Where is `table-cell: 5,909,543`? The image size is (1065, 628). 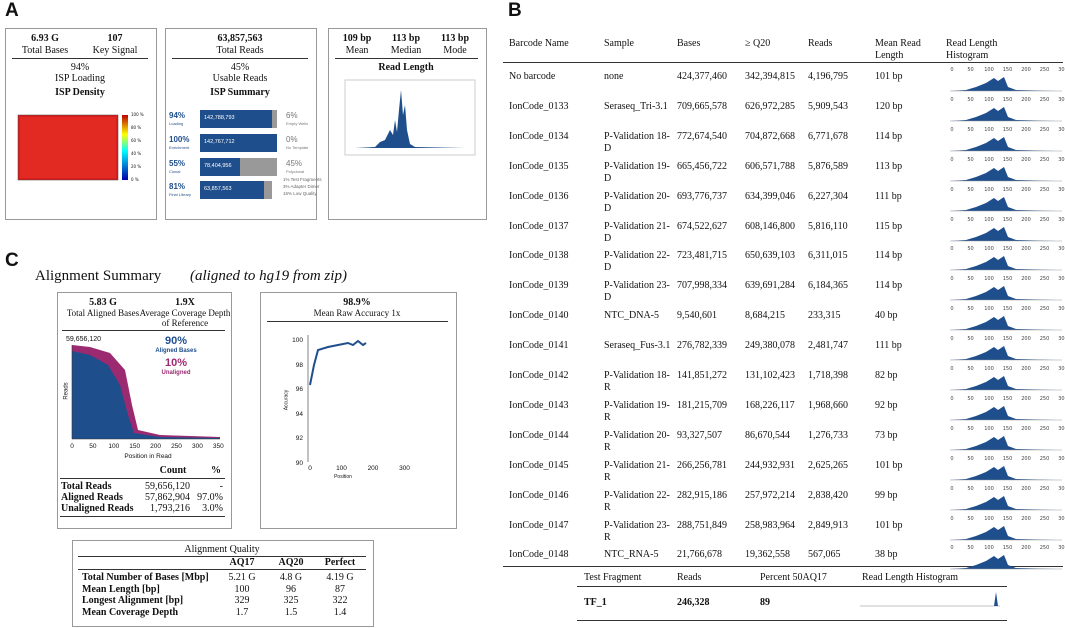 table-cell: 5,909,543 is located at coordinates (828, 106).